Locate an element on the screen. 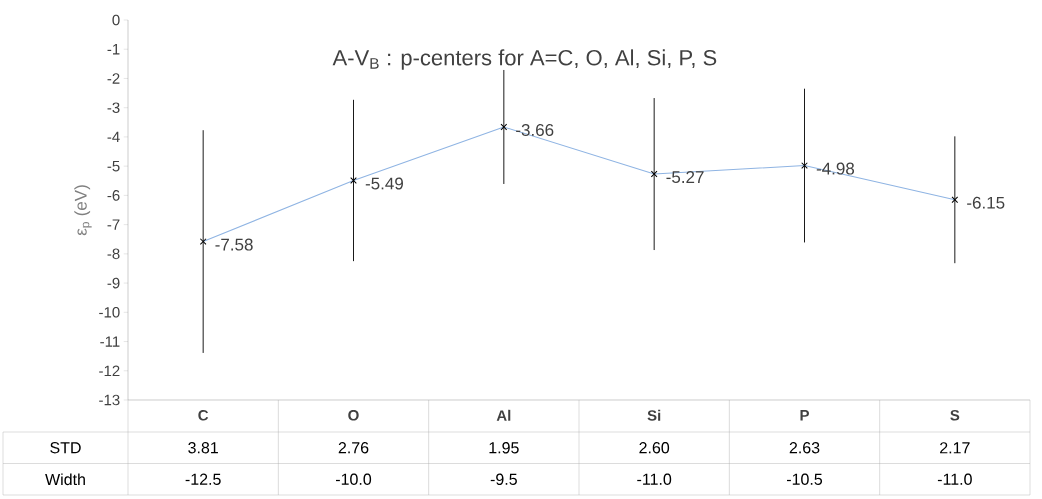  y-tick-label: 0 is located at coordinates (116, 20).